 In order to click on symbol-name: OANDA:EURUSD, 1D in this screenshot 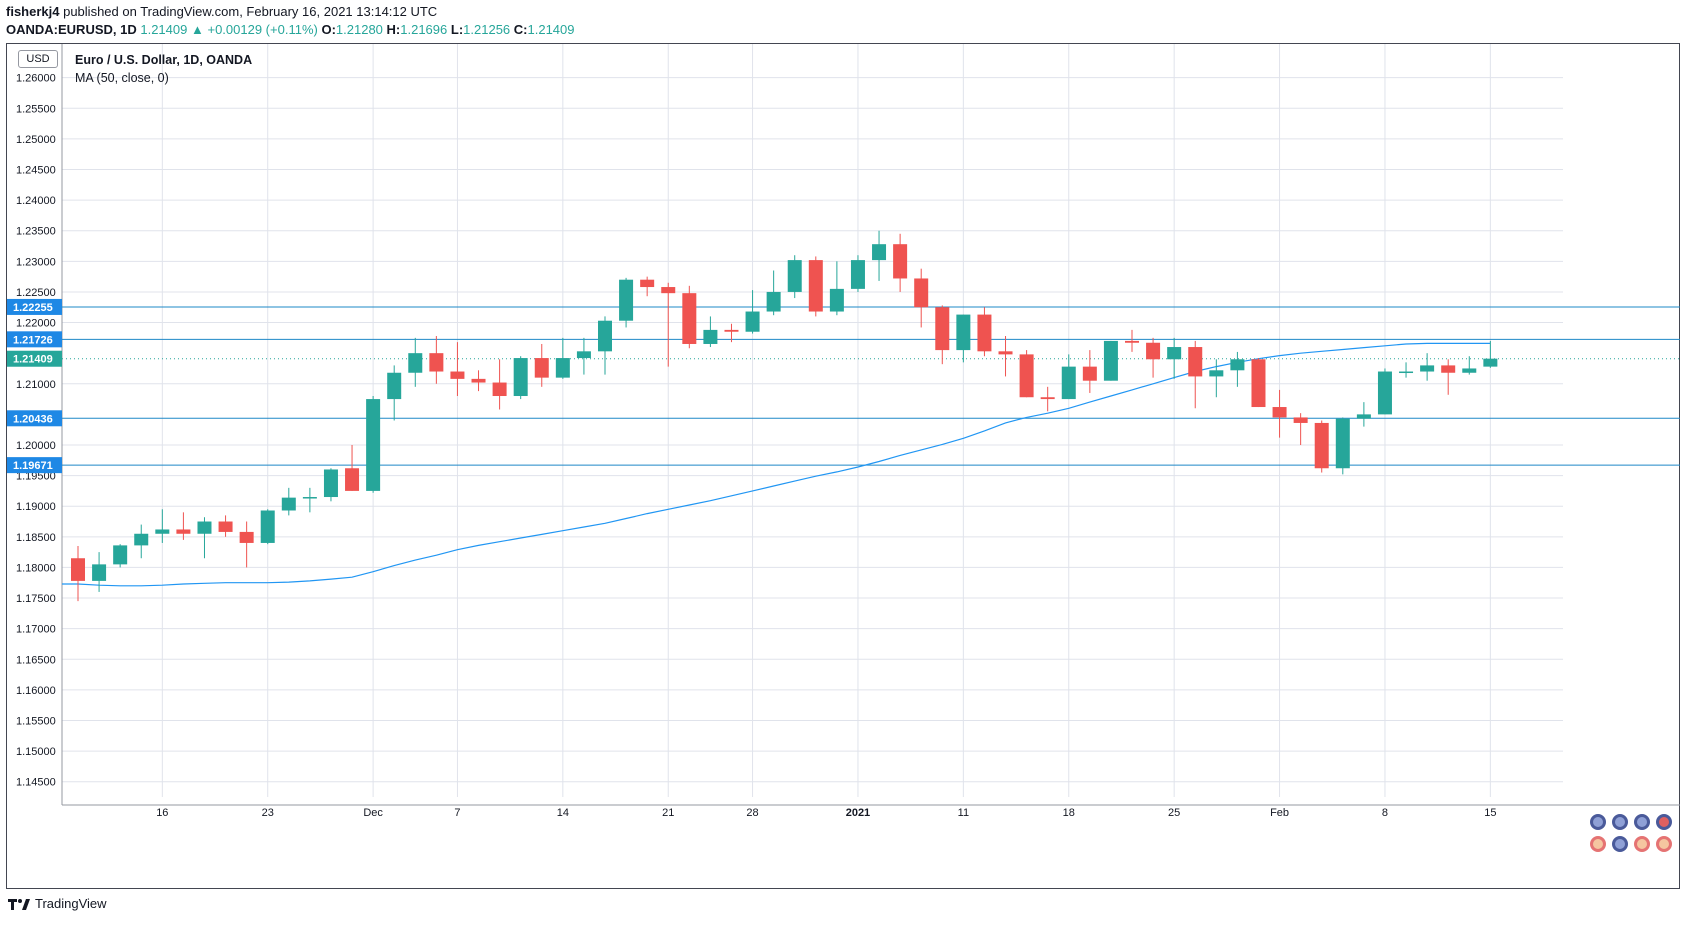, I will do `click(71, 29)`.